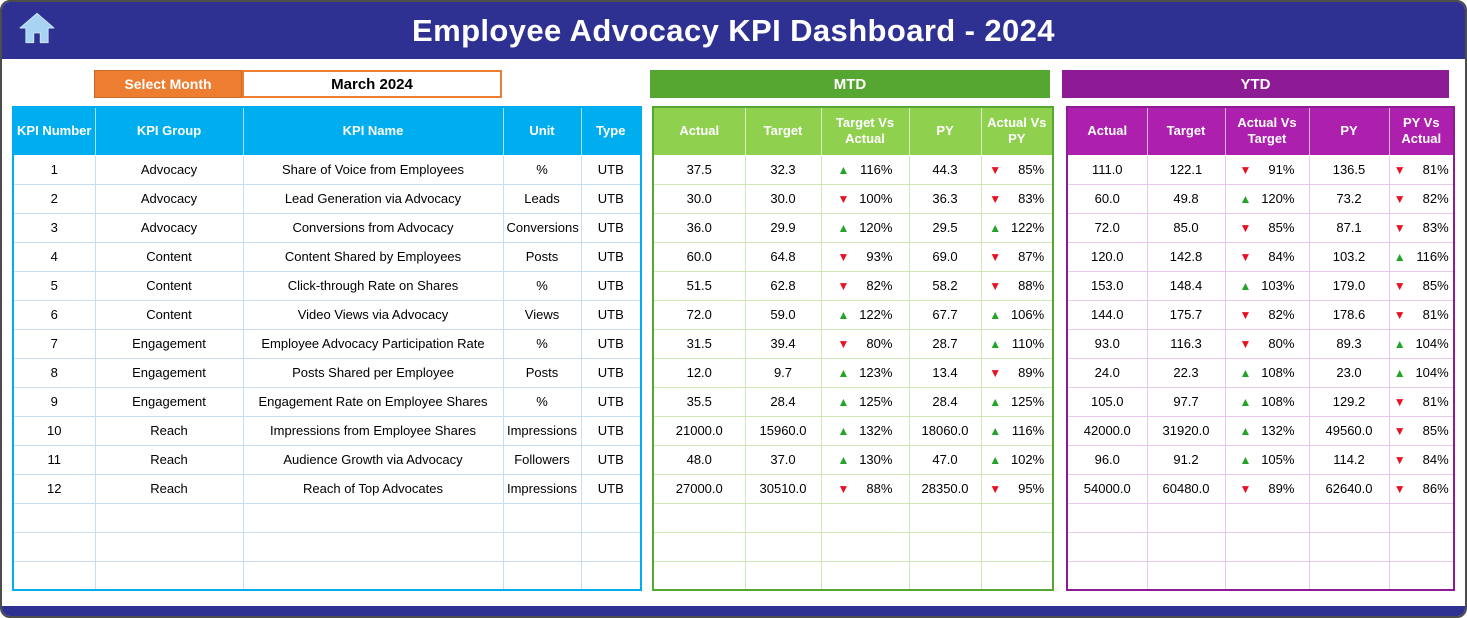 The image size is (1467, 618). I want to click on section-gap, so click(1056, 84).